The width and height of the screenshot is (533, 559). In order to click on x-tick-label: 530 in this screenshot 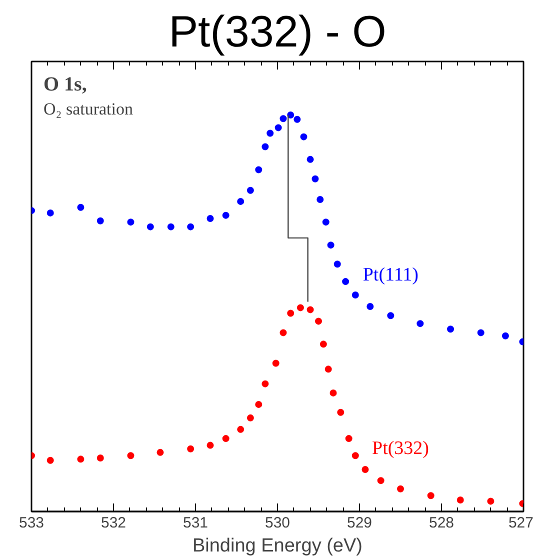, I will do `click(277, 523)`.